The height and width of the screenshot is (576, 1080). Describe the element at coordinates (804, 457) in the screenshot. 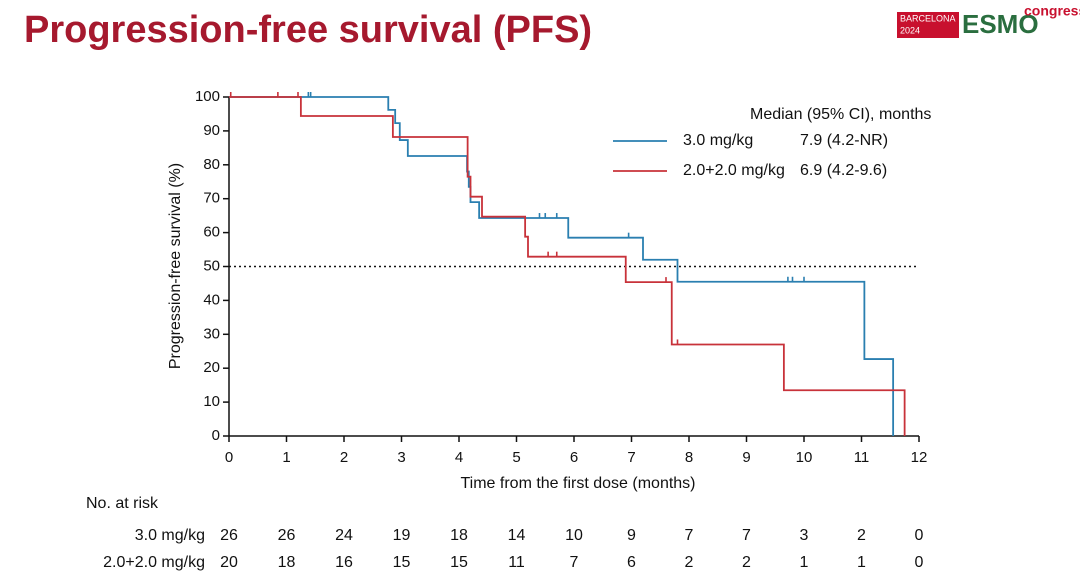

I see `x-tick-label: 10` at that location.